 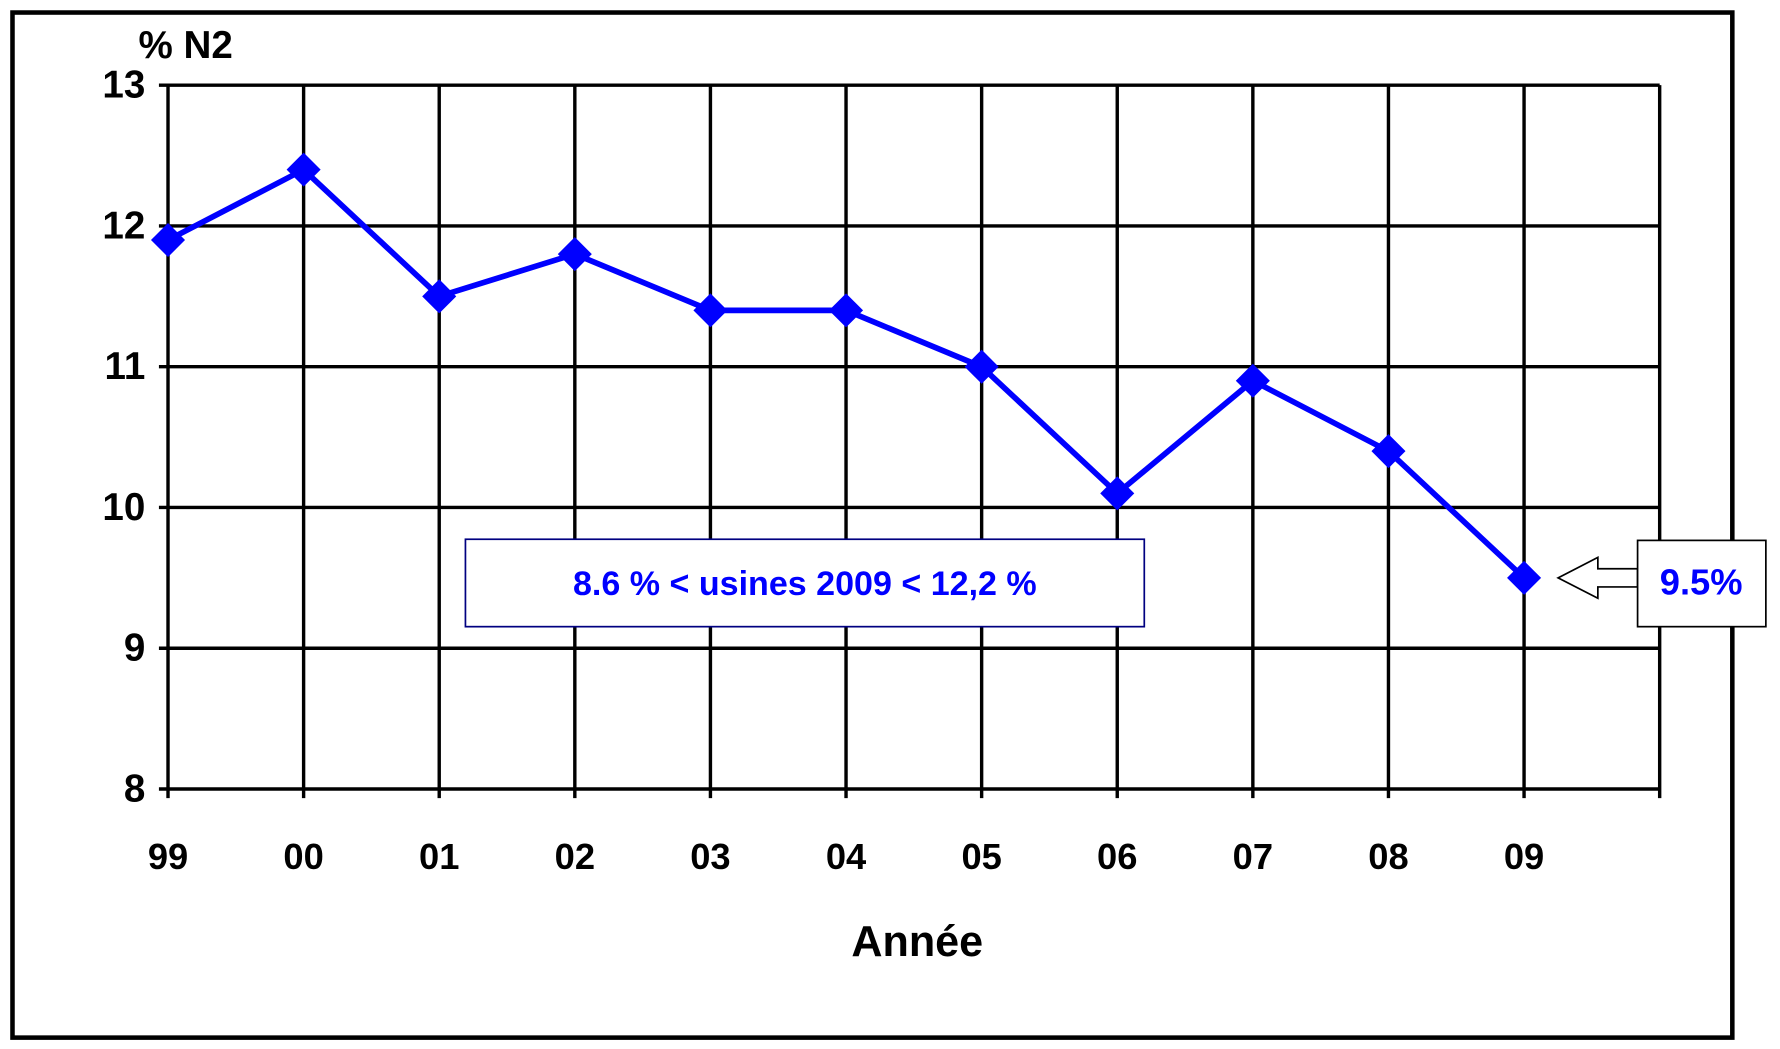 I want to click on x-axis-label: Année, so click(x=917, y=942).